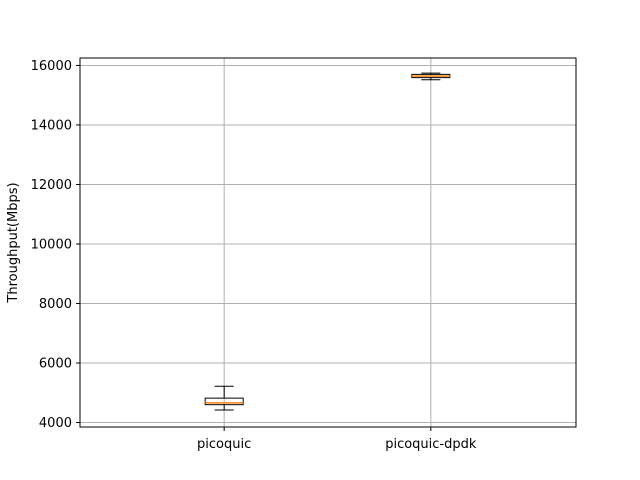 This screenshot has height=480, width=640. What do you see at coordinates (431, 76) in the screenshot?
I see `box-picoquic-dpdk` at bounding box center [431, 76].